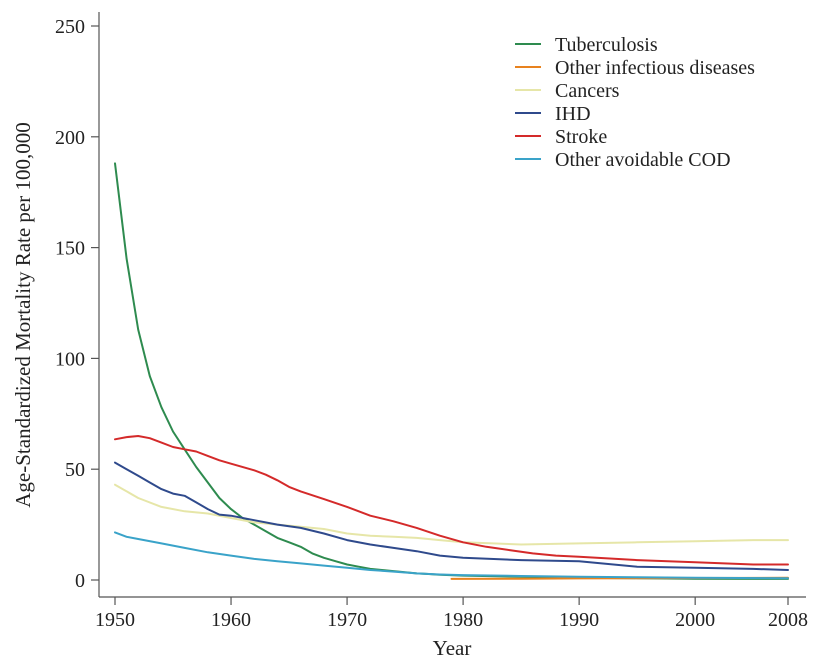  Describe the element at coordinates (452, 648) in the screenshot. I see `x-axis-title: Year` at that location.